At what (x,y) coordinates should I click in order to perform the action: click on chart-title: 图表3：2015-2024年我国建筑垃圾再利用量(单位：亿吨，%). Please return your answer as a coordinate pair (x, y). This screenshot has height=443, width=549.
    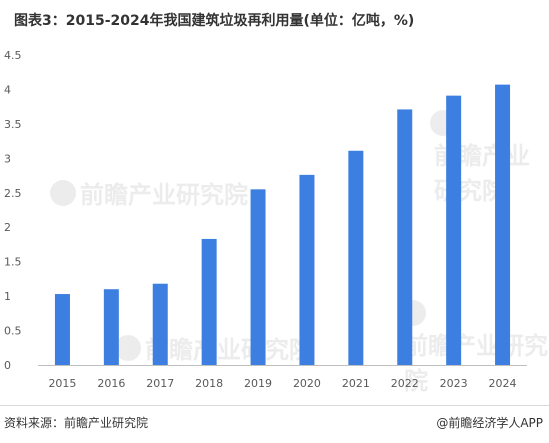
    Looking at the image, I should click on (214, 21).